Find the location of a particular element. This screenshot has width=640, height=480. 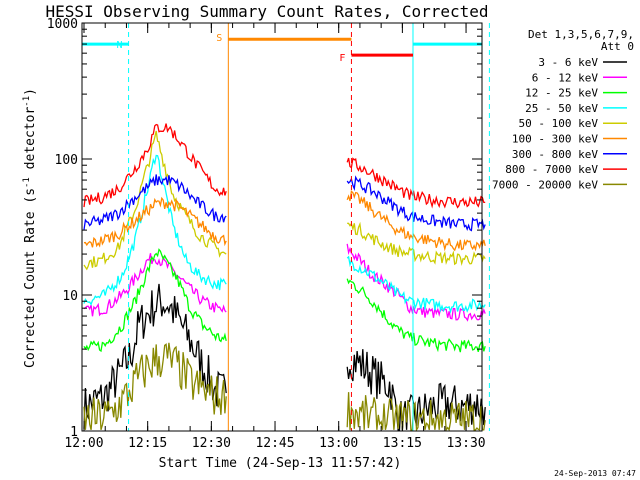

legend-label-6: 300 - 800 keV is located at coordinates (555, 154).